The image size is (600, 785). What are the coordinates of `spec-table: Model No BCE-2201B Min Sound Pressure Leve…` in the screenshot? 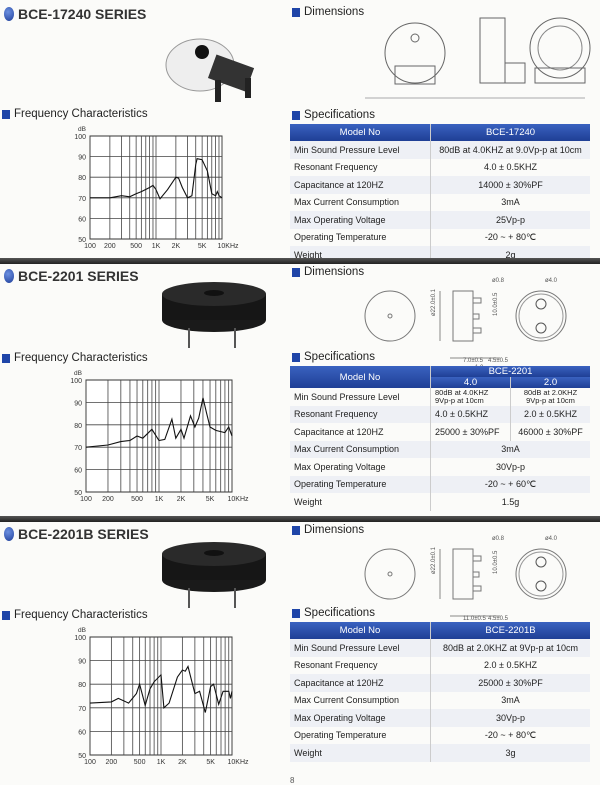 It's located at (440, 692).